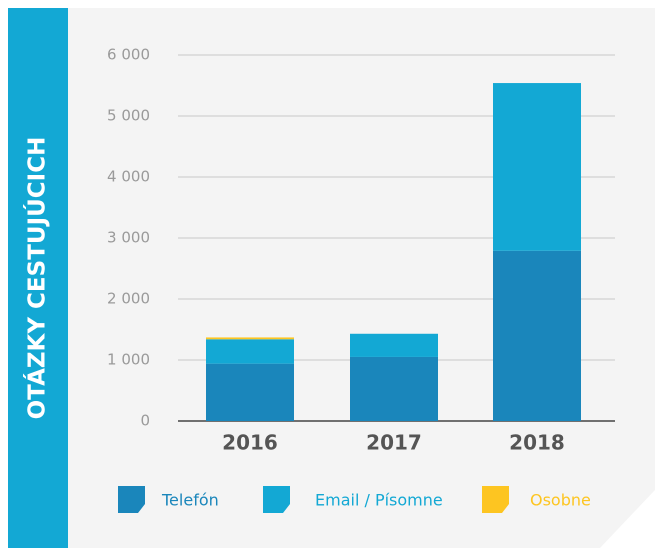  Describe the element at coordinates (560, 500) in the screenshot. I see `legend-label: Osobne` at that location.